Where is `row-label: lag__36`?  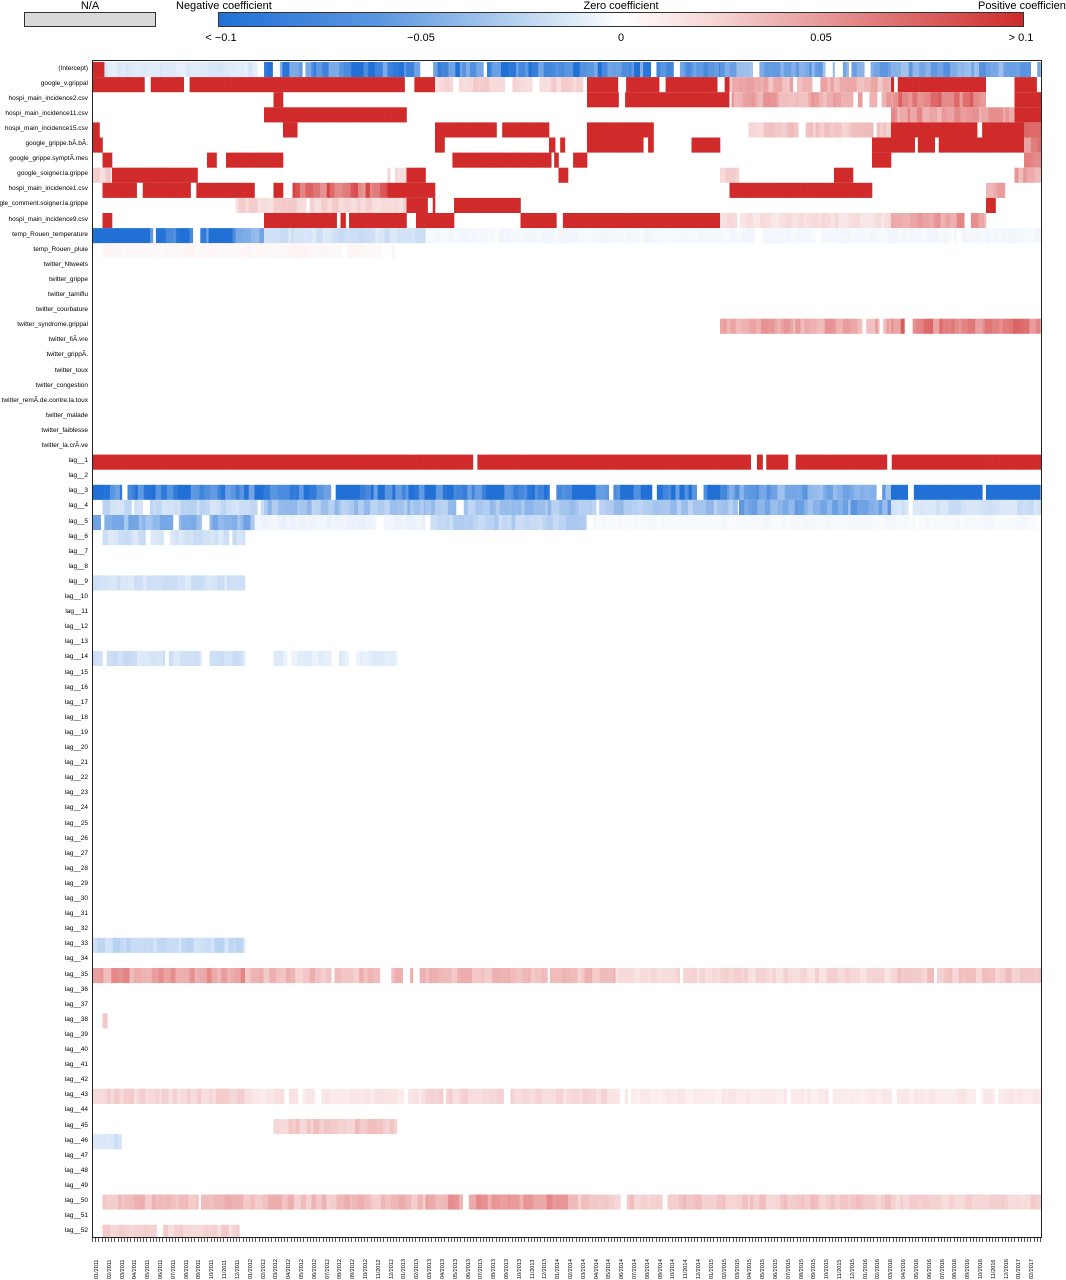 row-label: lag__36 is located at coordinates (76, 989).